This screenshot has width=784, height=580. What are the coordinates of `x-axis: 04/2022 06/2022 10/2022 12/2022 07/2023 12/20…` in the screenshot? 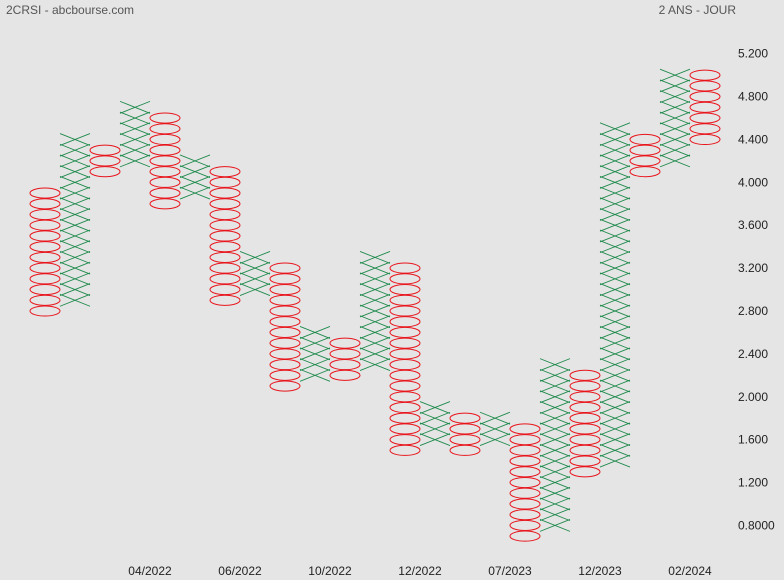 It's located at (420, 571).